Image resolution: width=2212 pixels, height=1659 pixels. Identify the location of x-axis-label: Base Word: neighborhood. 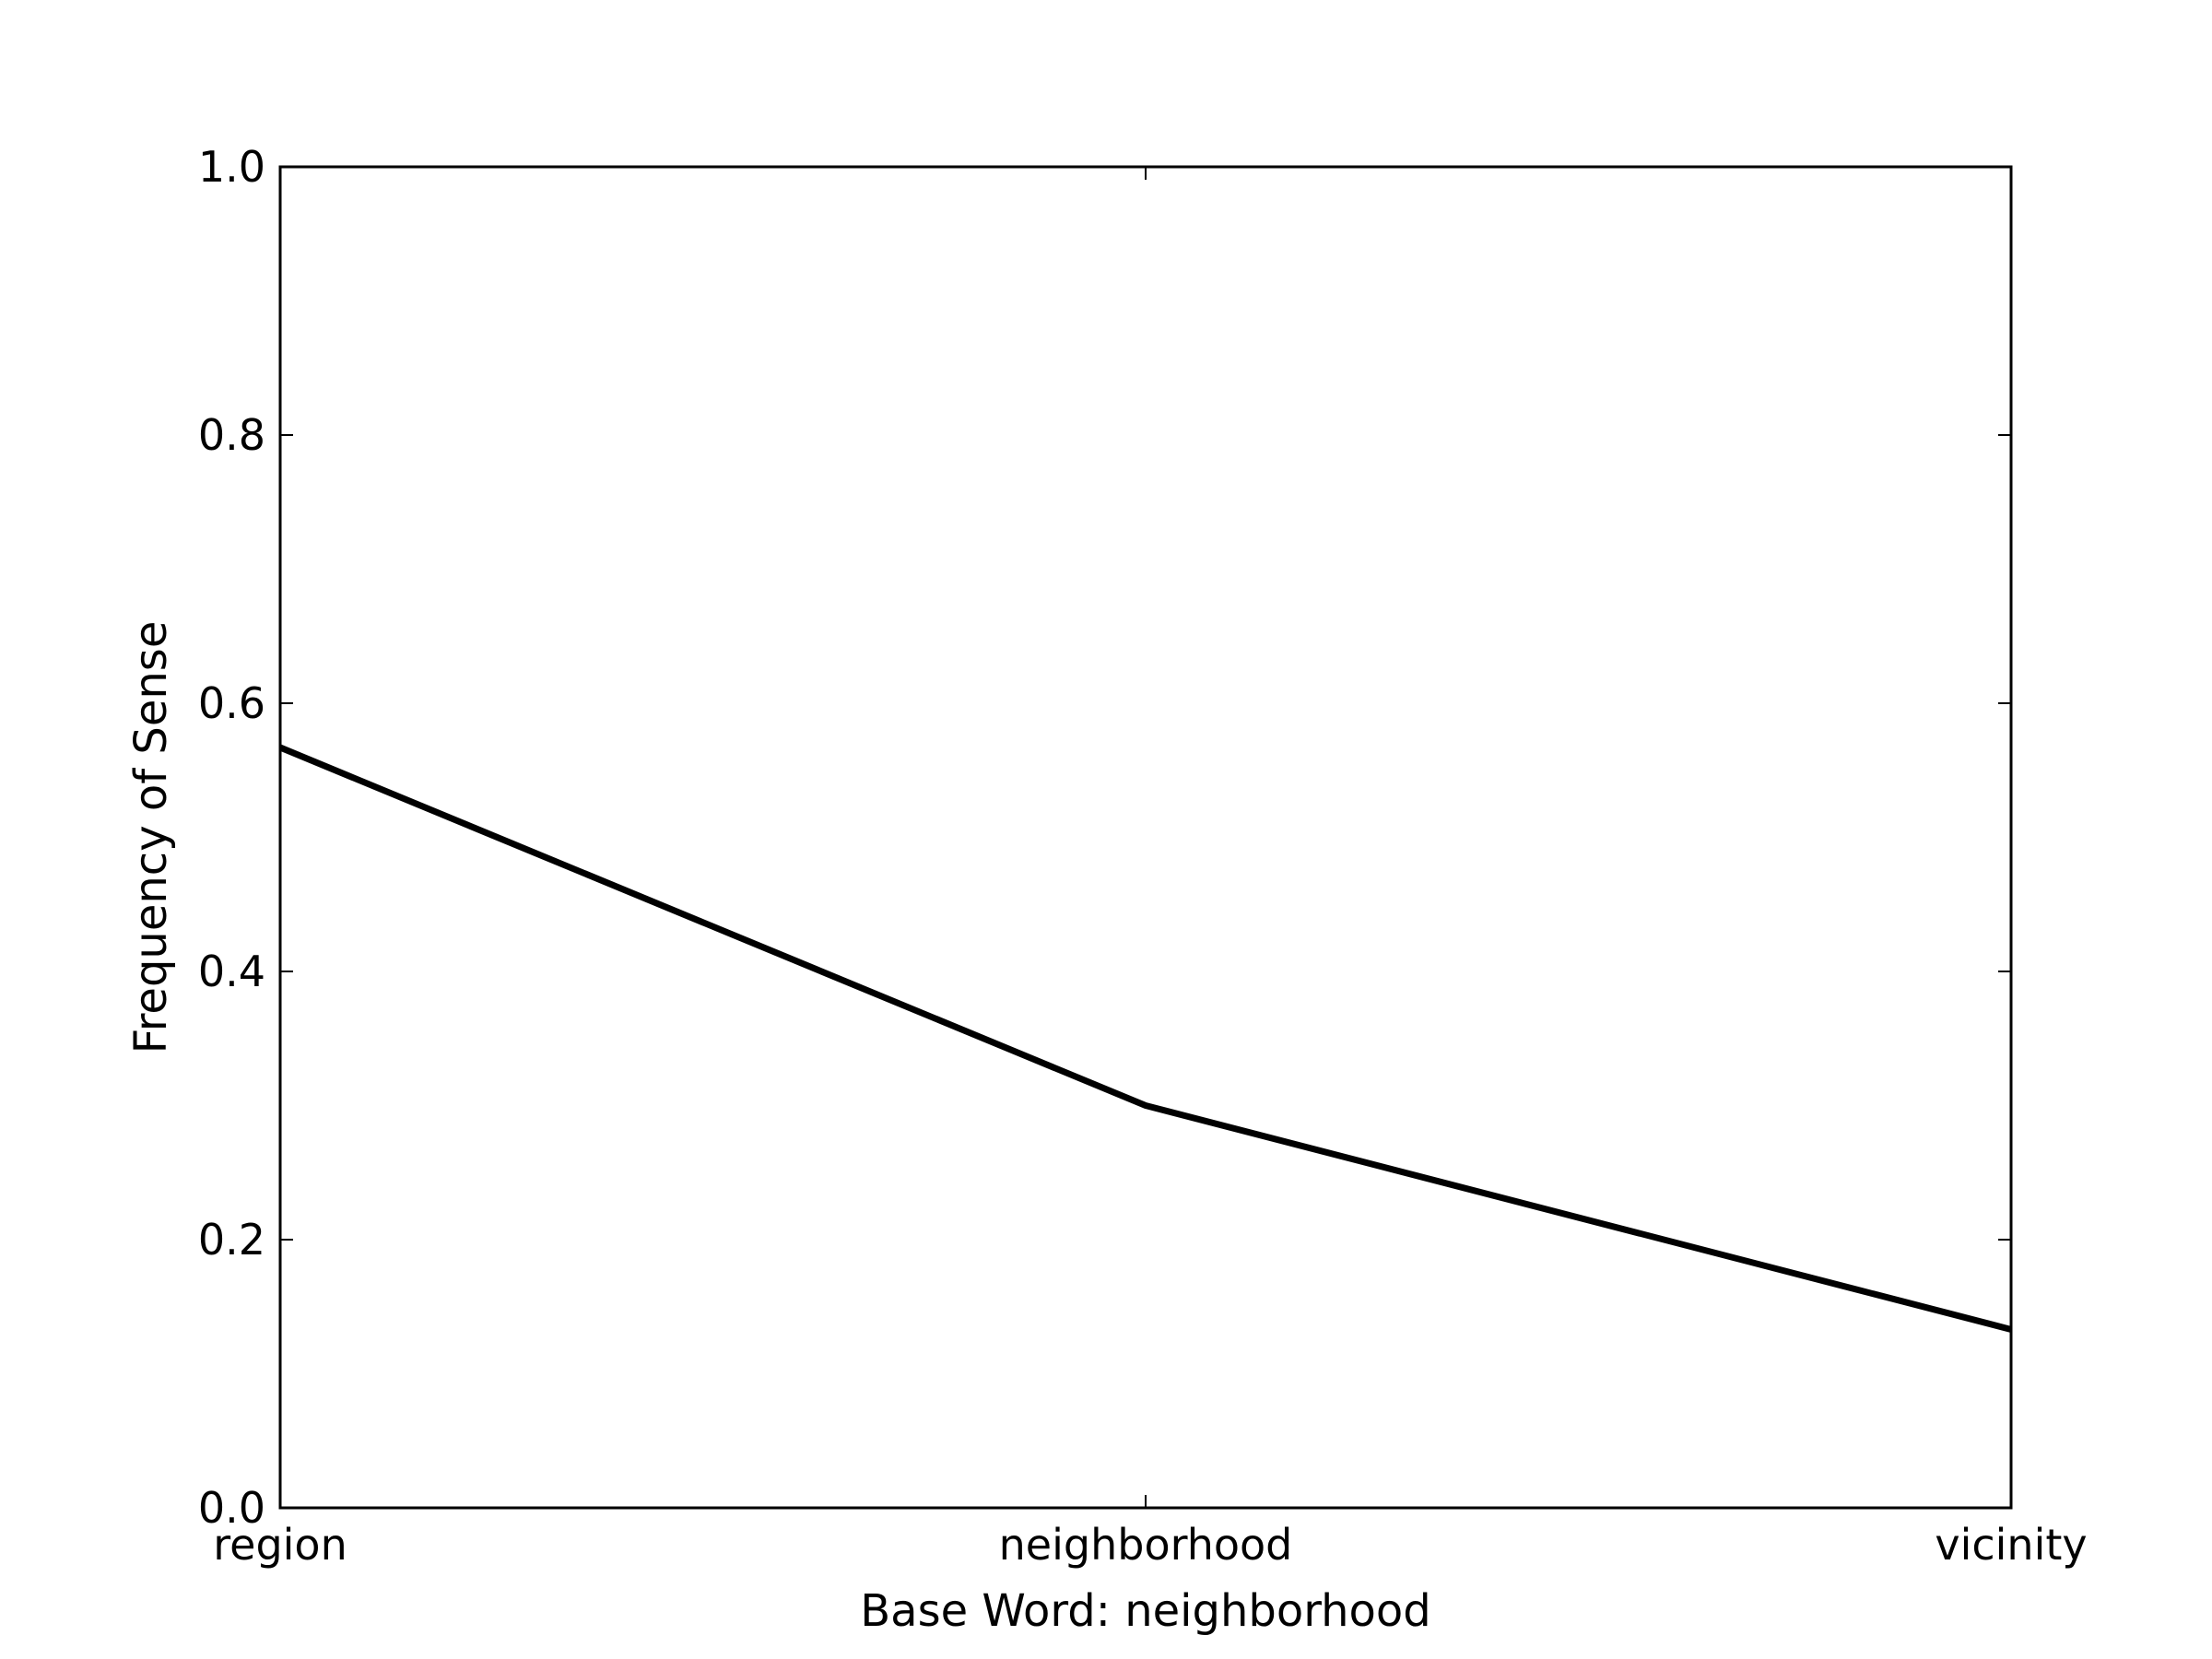
(1145, 1611).